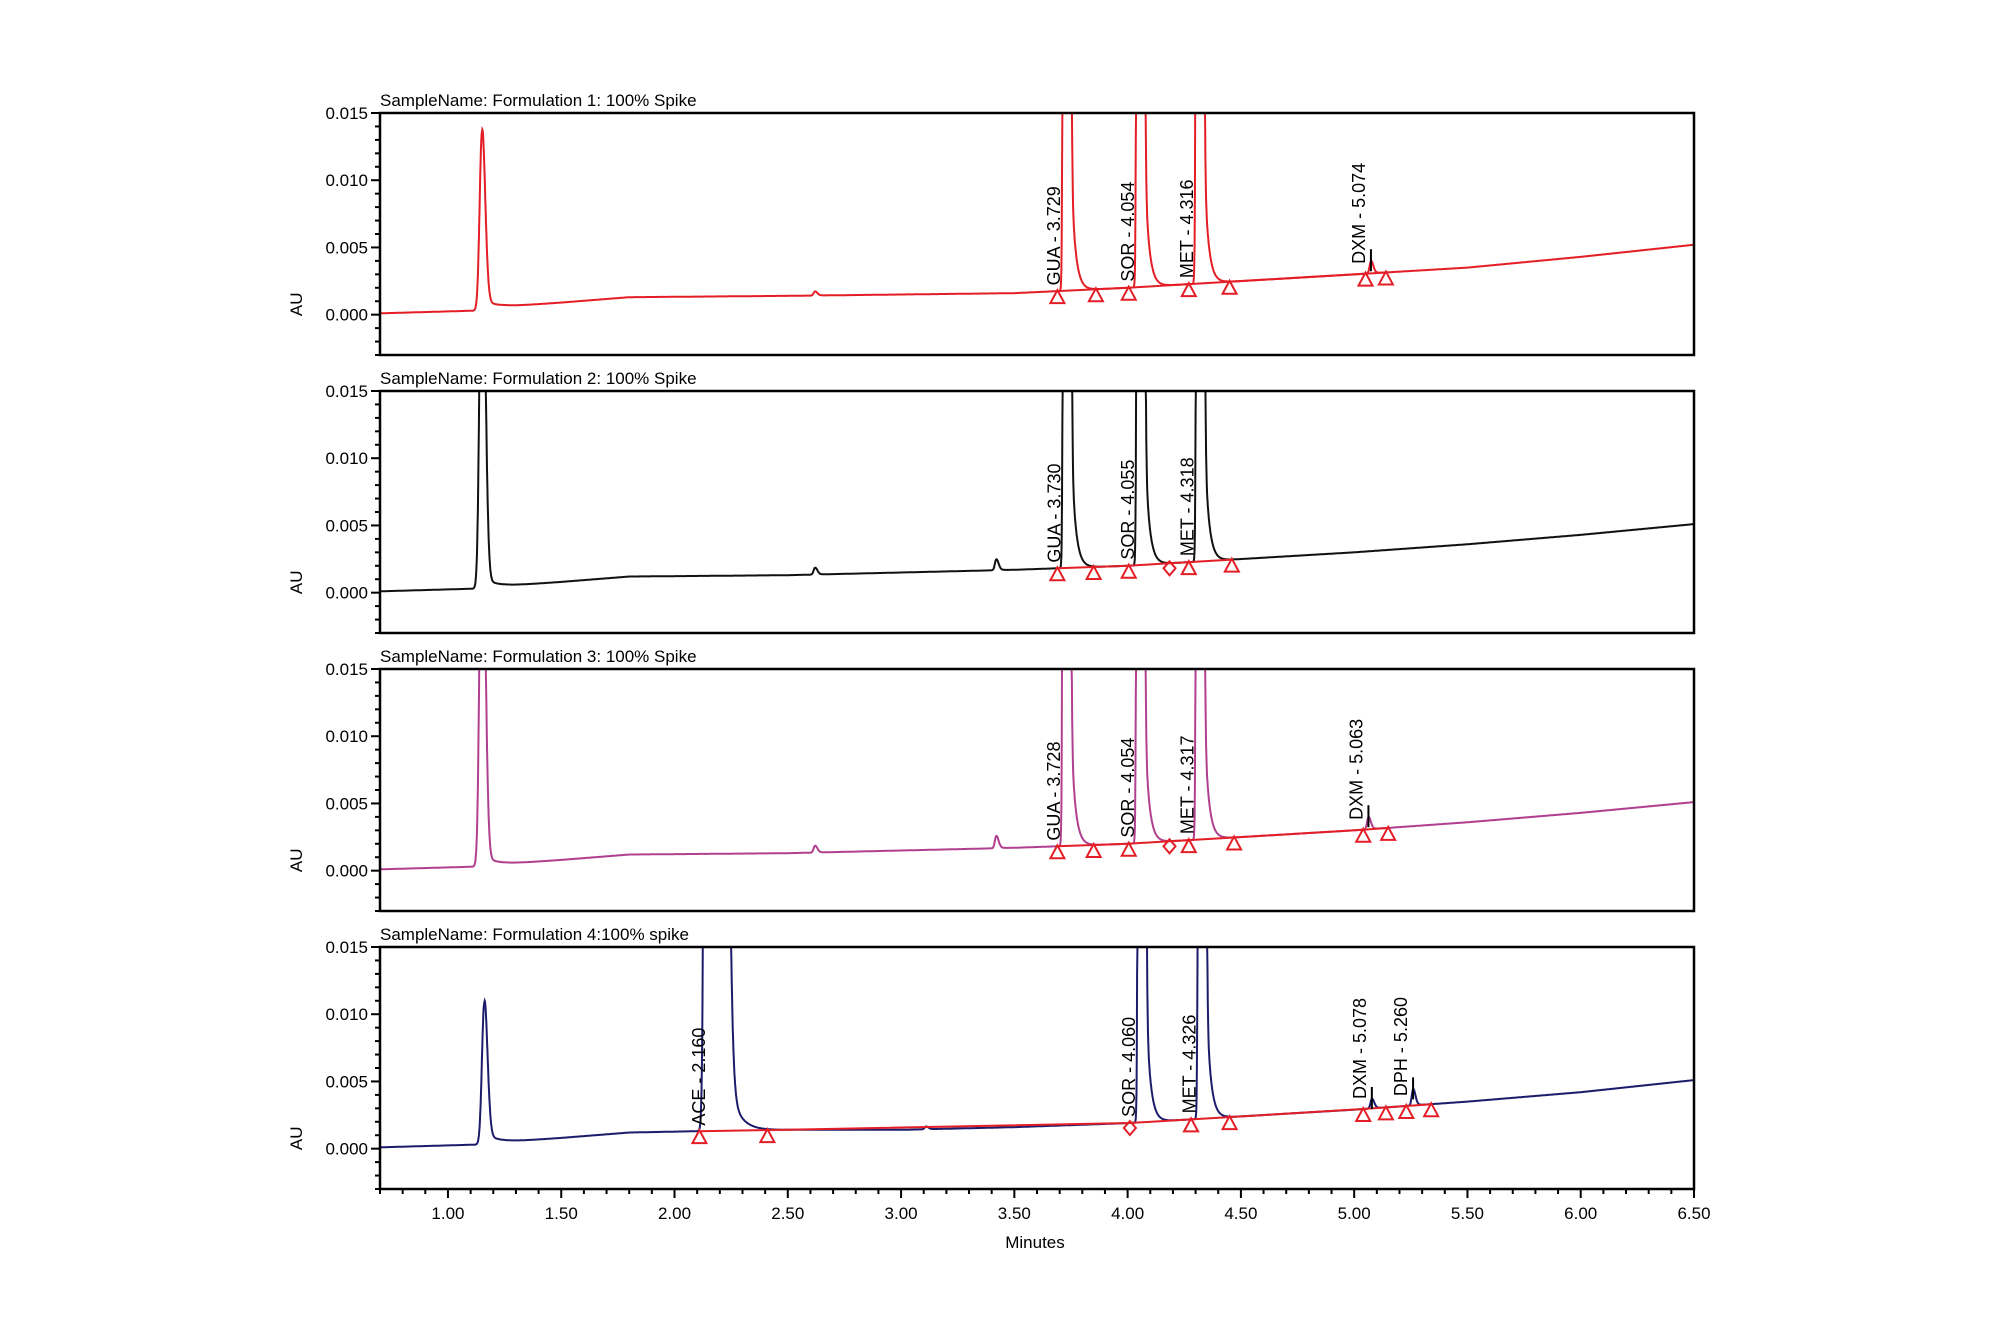  I want to click on peak-label: MET - 4.316, so click(1187, 228).